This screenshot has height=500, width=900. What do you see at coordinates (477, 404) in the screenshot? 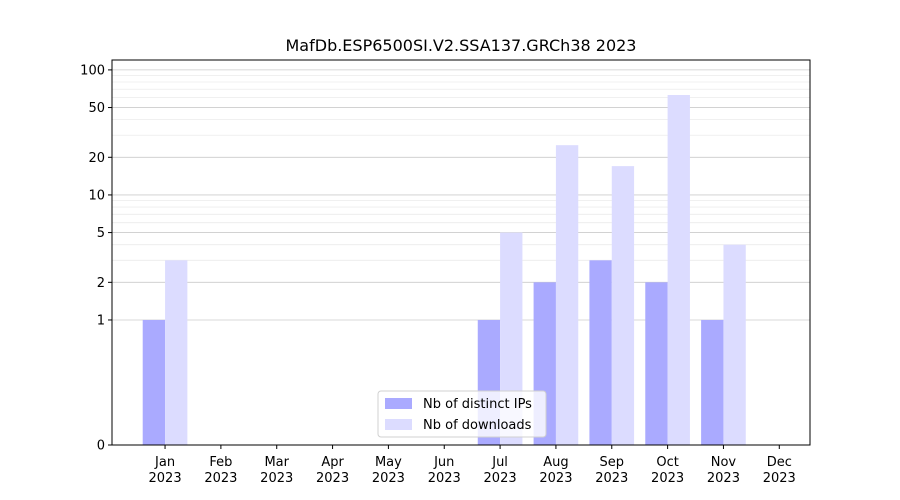
I see `legend-label: Nb of distinct IPs` at bounding box center [477, 404].